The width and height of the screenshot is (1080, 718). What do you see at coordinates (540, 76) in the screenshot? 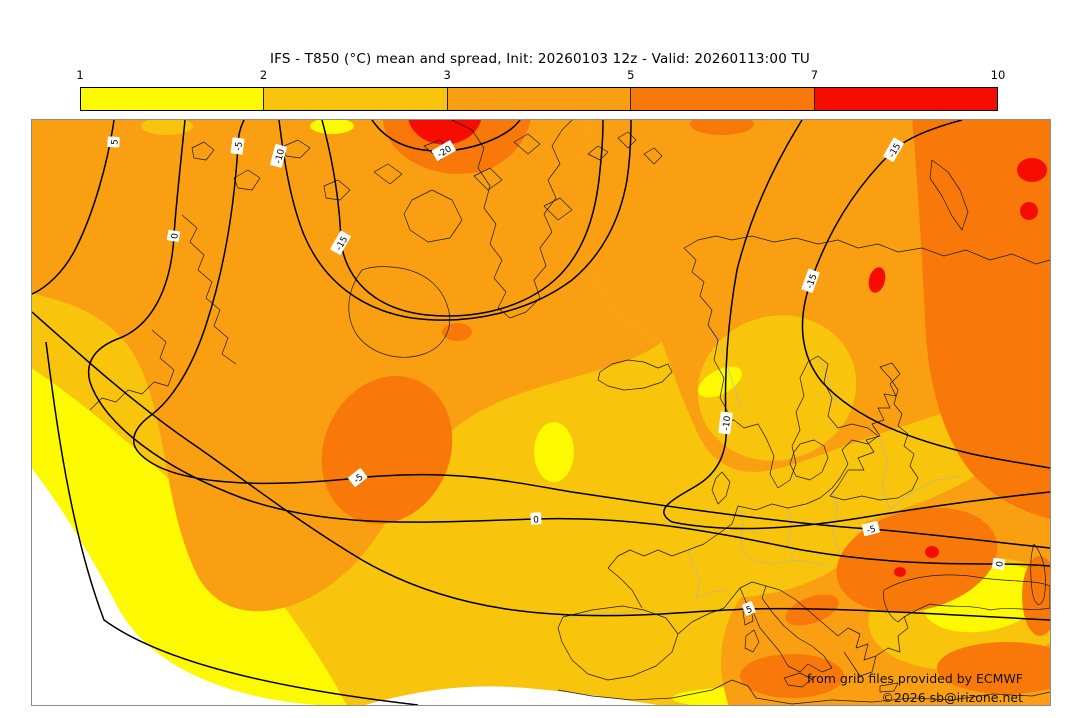
I see `colorbar-tick-labels: 1 2 3 5 7 10` at bounding box center [540, 76].